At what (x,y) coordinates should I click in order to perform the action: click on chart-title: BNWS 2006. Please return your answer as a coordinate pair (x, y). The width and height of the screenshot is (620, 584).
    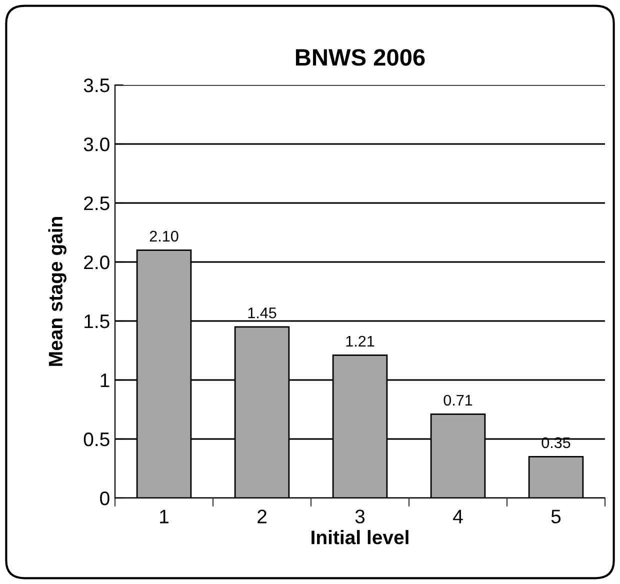
    Looking at the image, I should click on (360, 57).